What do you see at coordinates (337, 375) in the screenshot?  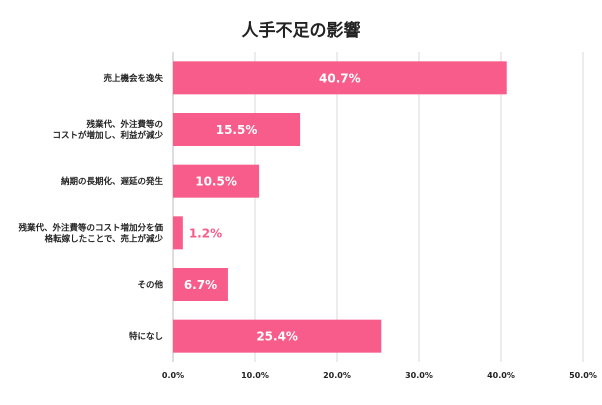 I see `x-tick-label: 20.0%` at bounding box center [337, 375].